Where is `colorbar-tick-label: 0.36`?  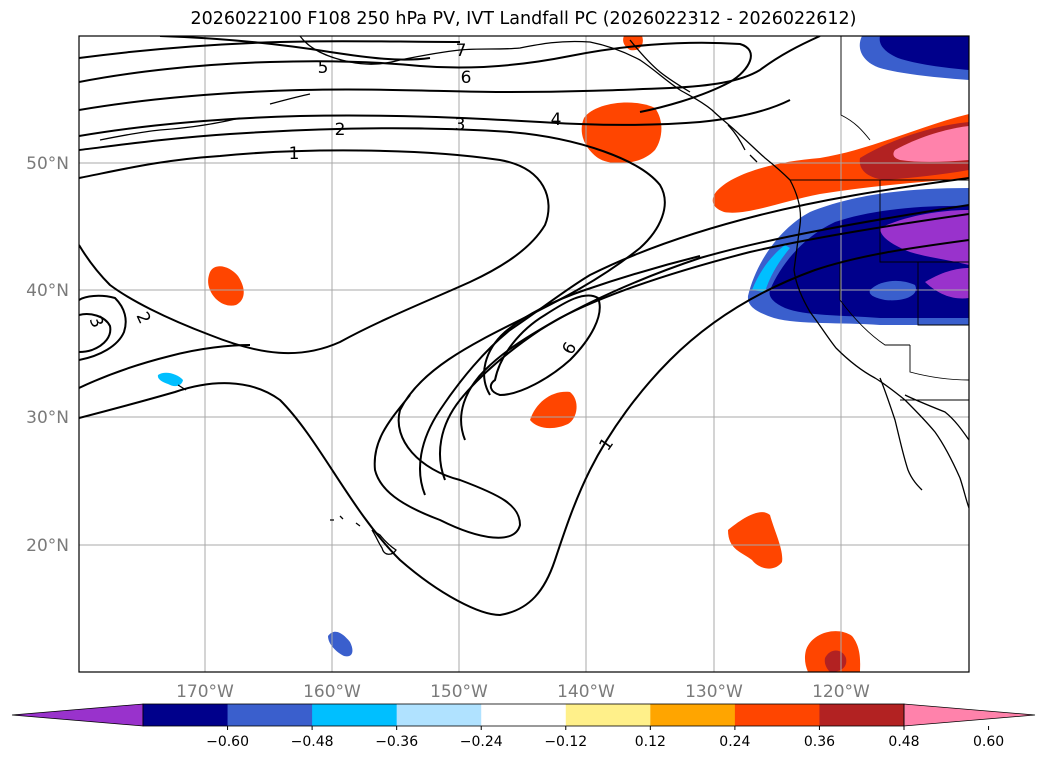 colorbar-tick-label: 0.36 is located at coordinates (819, 742).